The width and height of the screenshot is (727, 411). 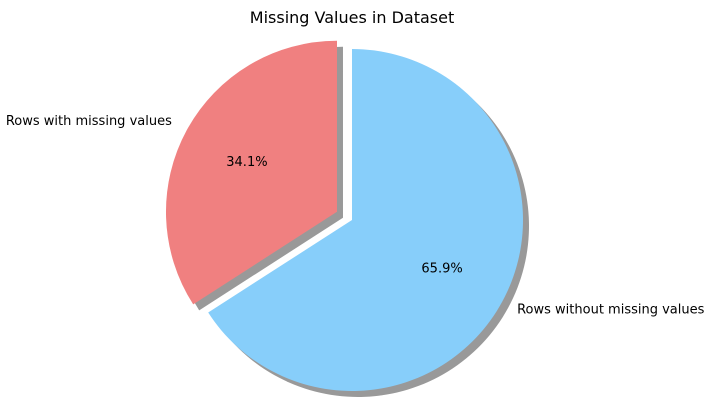 I want to click on chart-title: Missing Values in Dataset, so click(x=352, y=17).